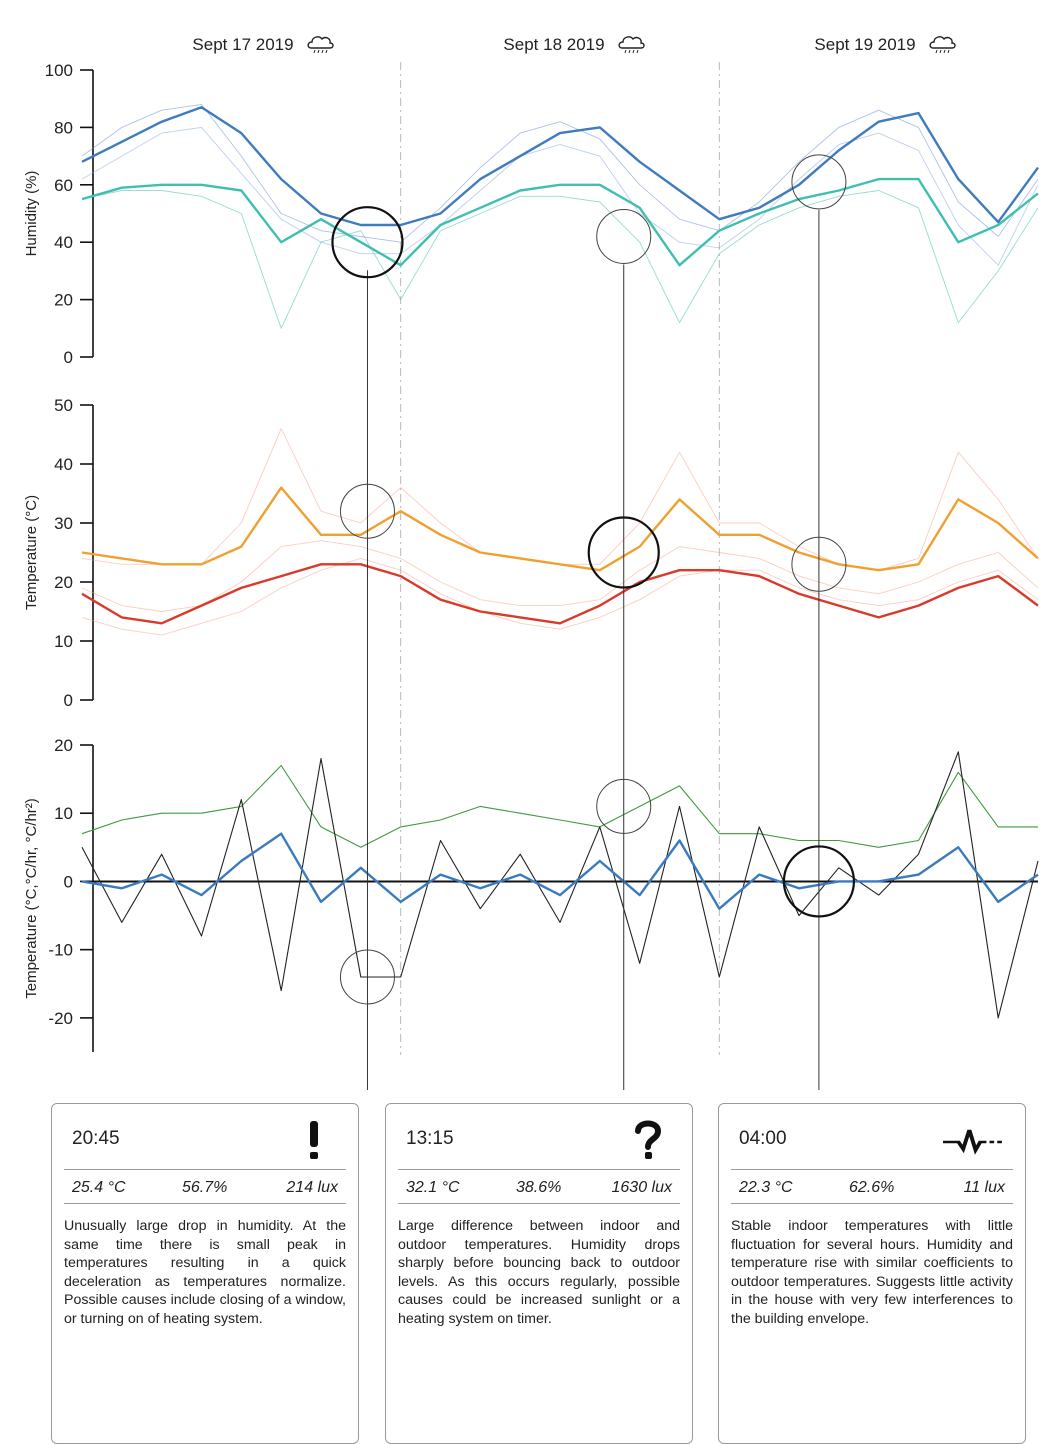 The width and height of the screenshot is (1061, 1444). I want to click on series-line-indoor-faint, so click(560, 259).